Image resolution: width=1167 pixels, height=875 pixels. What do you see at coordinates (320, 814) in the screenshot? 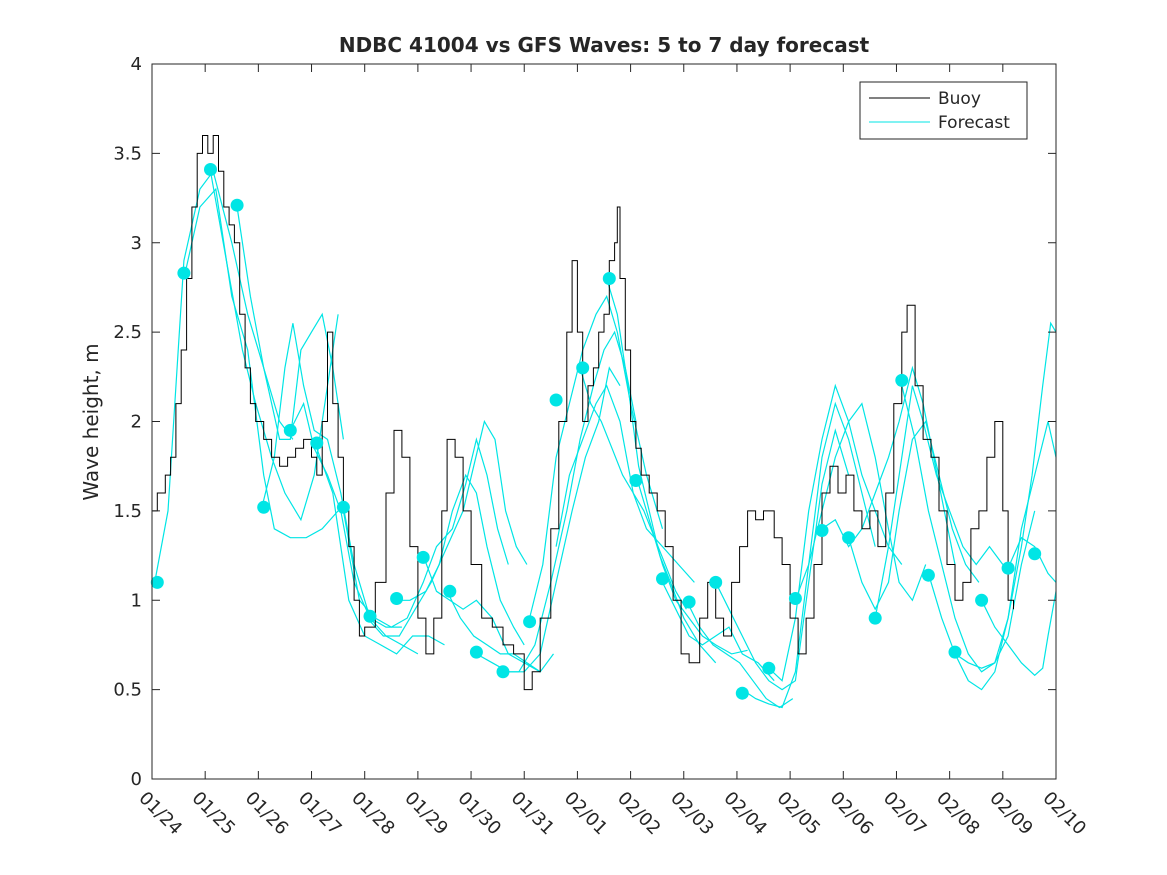
I see `x-tick-label: 01/27` at bounding box center [320, 814].